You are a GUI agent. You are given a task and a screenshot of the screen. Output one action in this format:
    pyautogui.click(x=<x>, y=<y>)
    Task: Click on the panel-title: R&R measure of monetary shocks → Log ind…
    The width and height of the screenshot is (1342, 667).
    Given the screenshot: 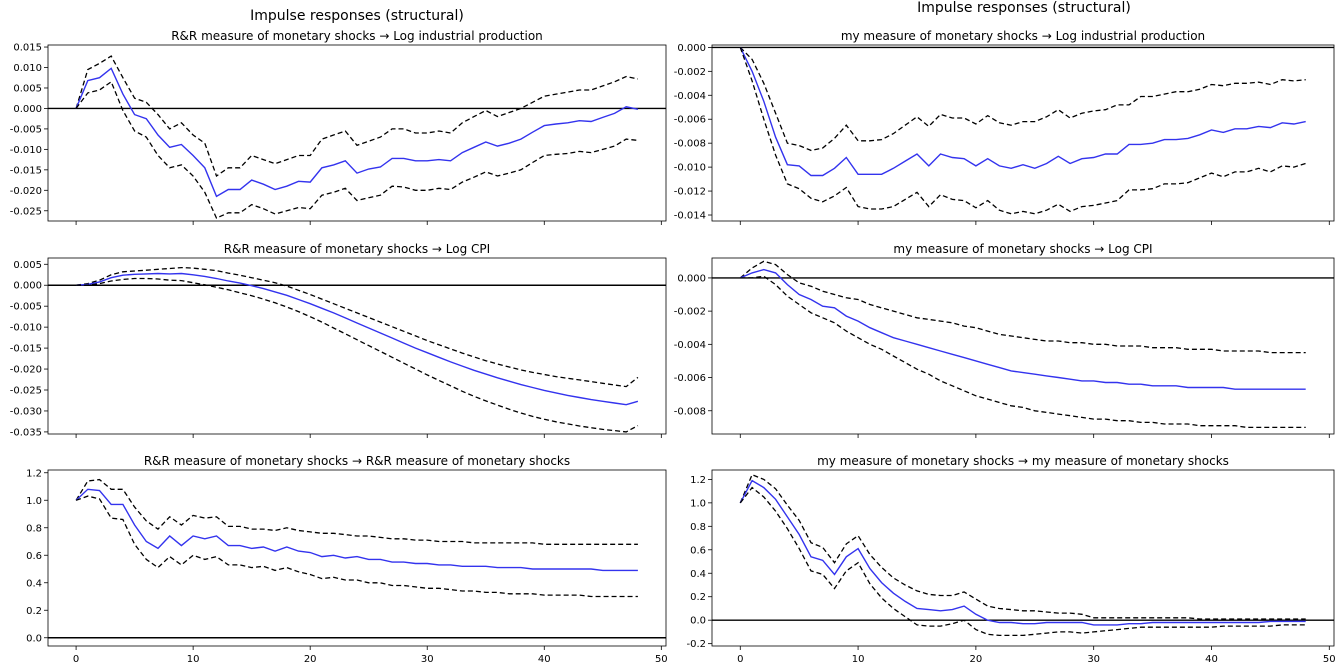 What is the action you would take?
    pyautogui.click(x=357, y=36)
    